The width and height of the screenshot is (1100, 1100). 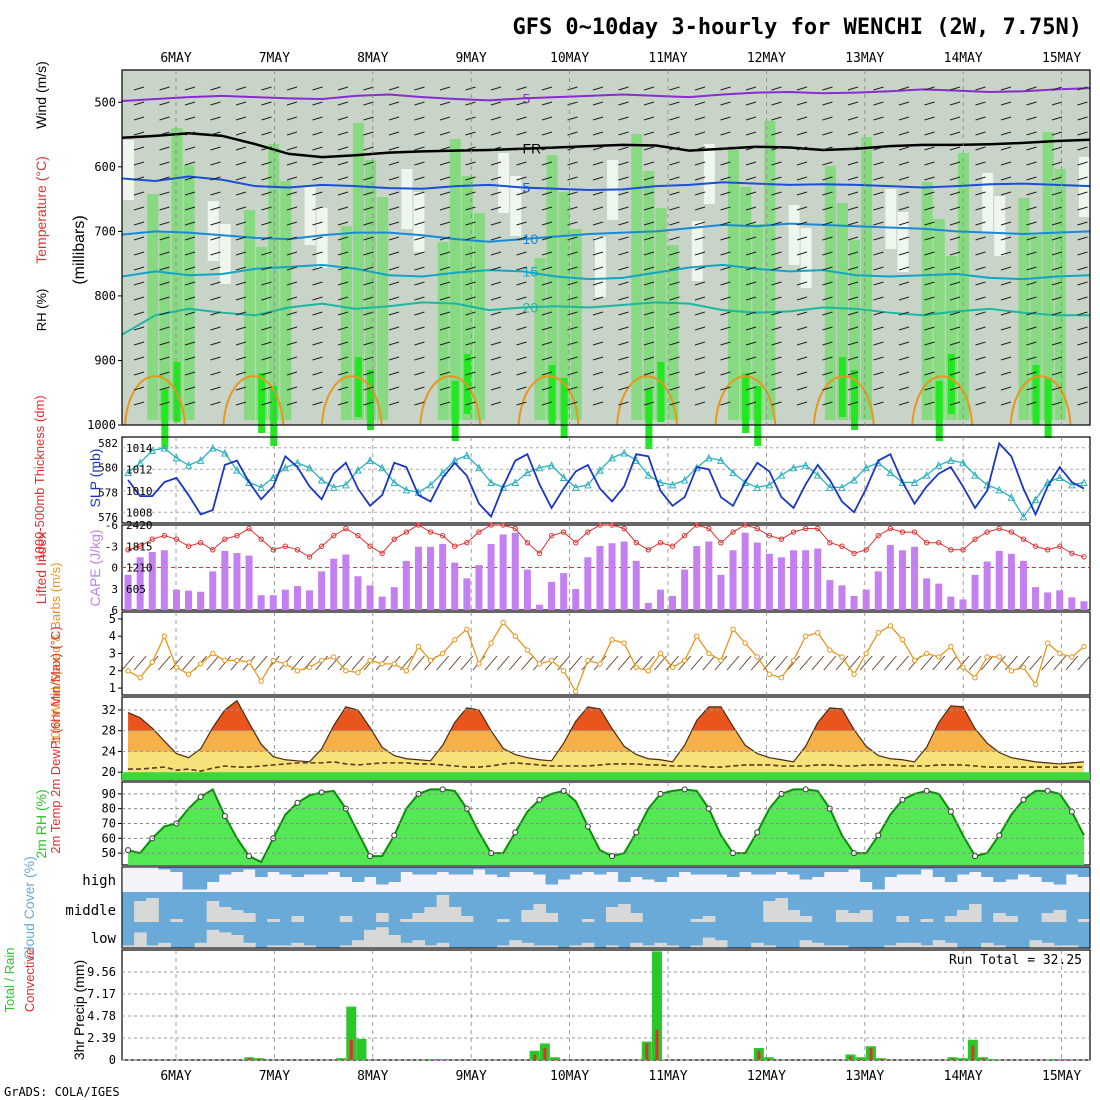 What do you see at coordinates (531, 239) in the screenshot?
I see `contour-label: 10` at bounding box center [531, 239].